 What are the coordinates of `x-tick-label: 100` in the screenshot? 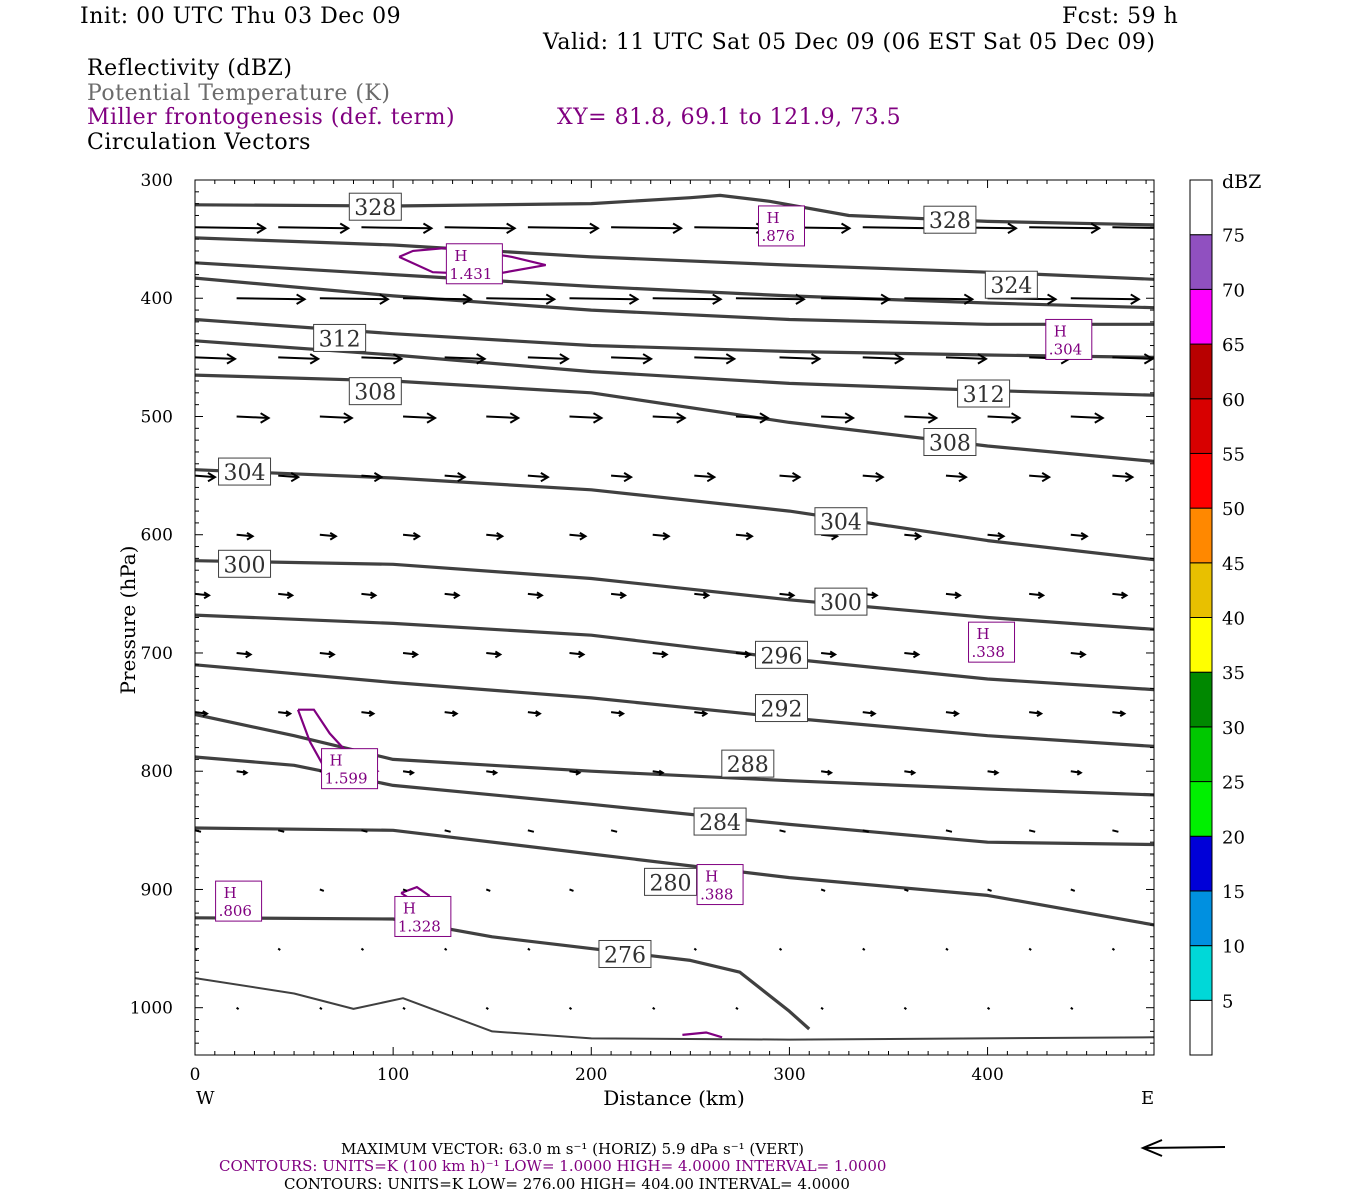 It's located at (393, 1075).